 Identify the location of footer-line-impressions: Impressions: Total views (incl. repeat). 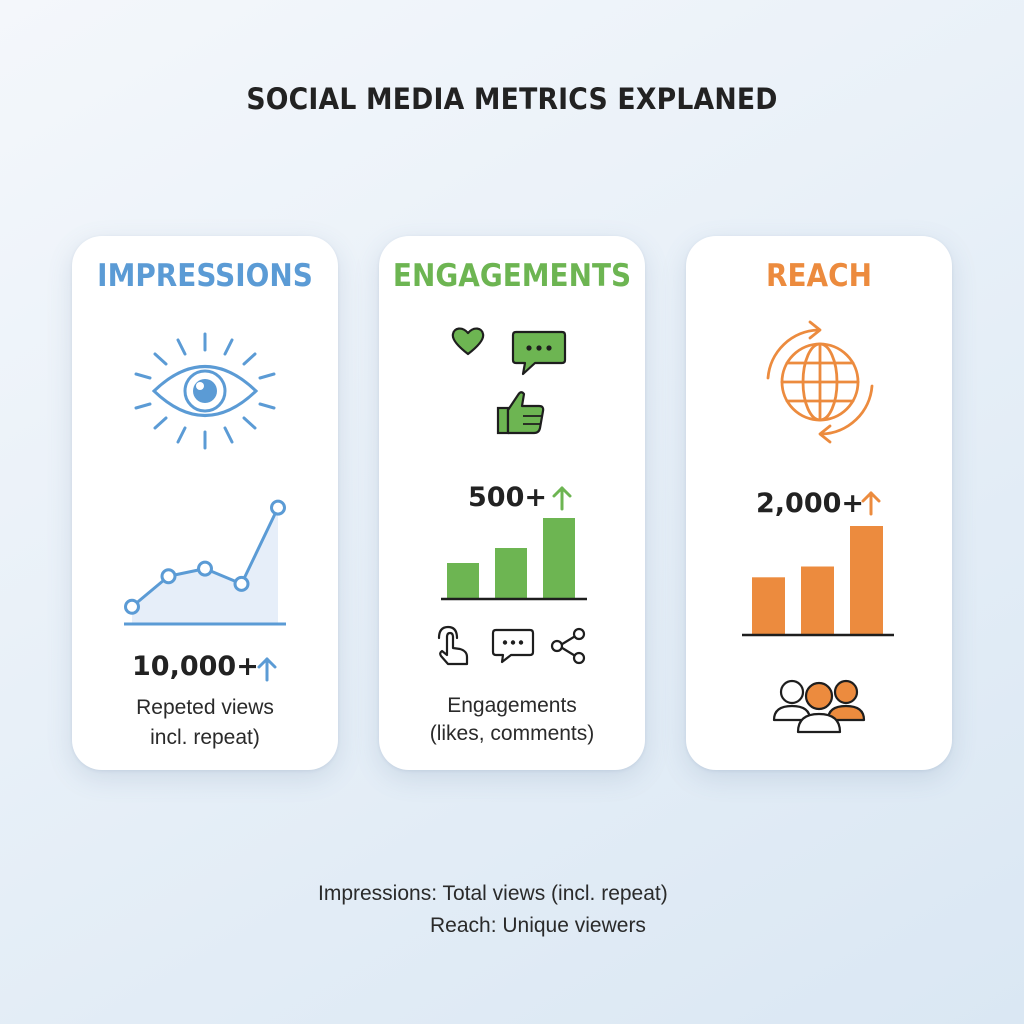
(493, 893).